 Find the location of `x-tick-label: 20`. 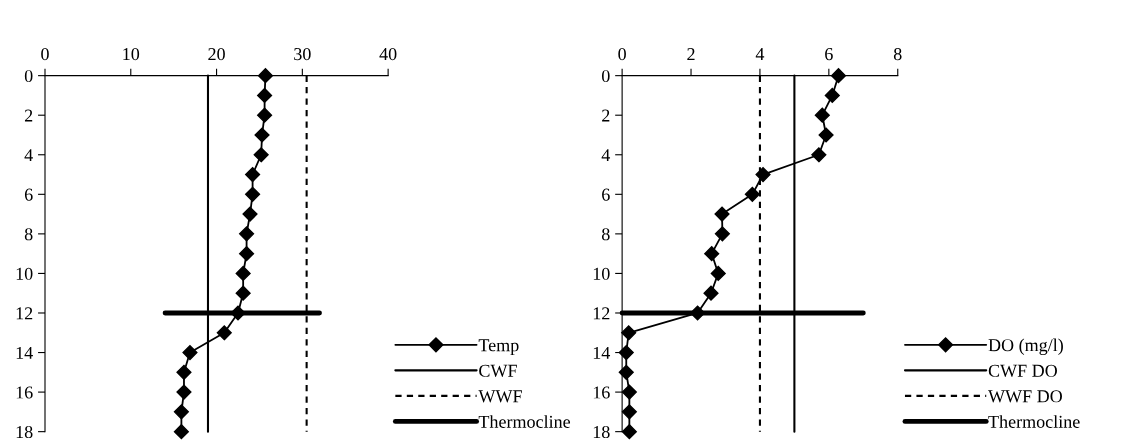

x-tick-label: 20 is located at coordinates (216, 54).